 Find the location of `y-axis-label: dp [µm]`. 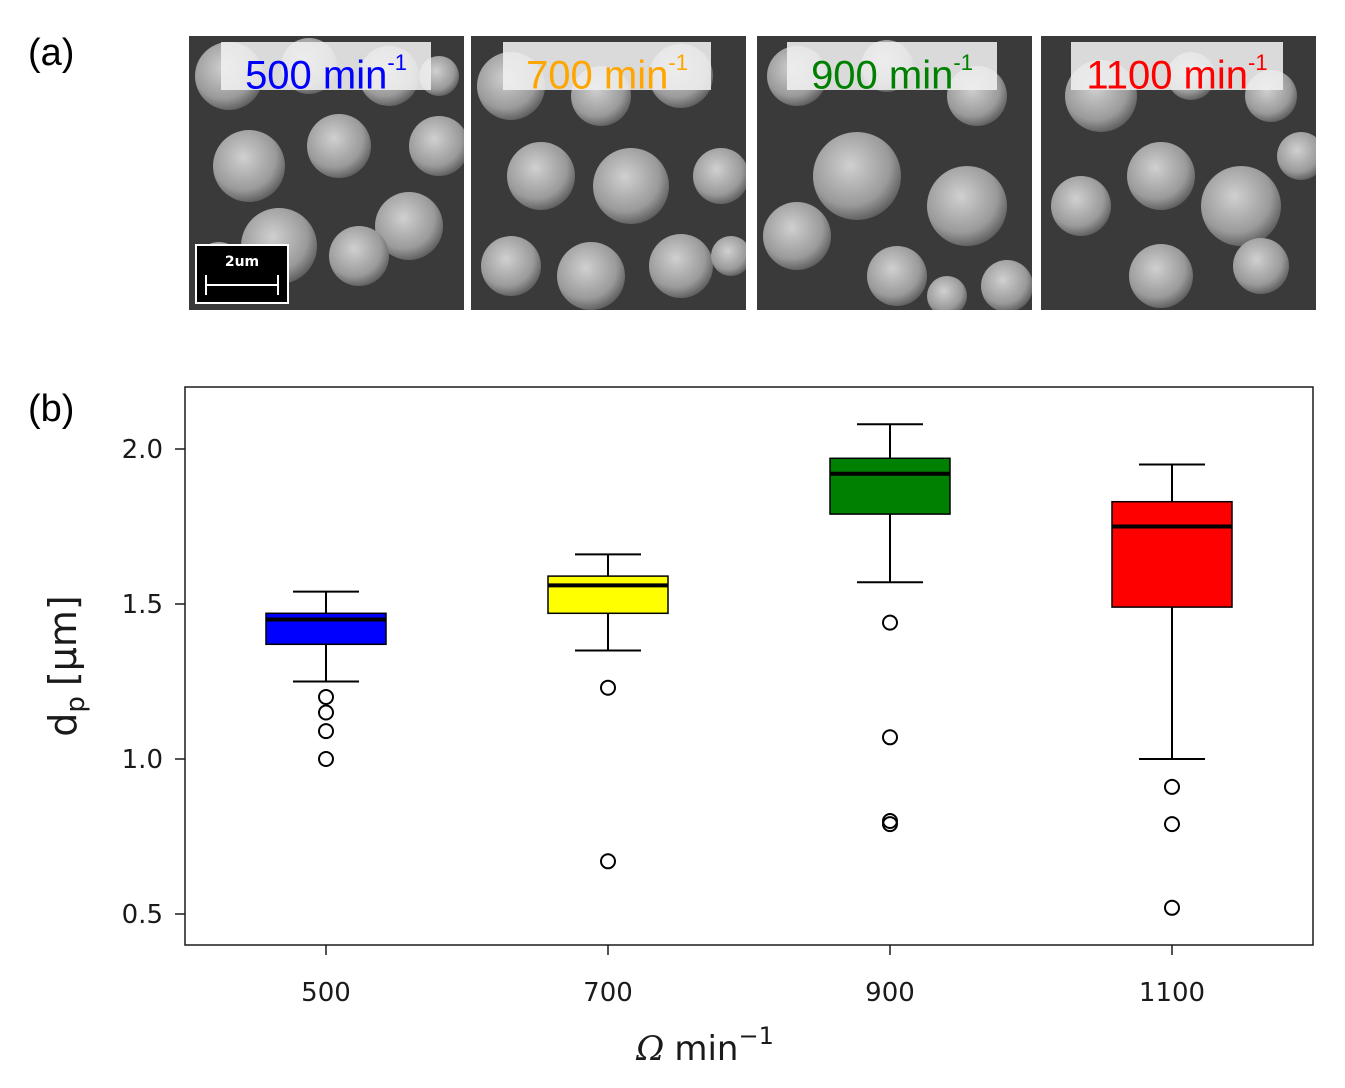

y-axis-label: dp [µm] is located at coordinates (66, 665).